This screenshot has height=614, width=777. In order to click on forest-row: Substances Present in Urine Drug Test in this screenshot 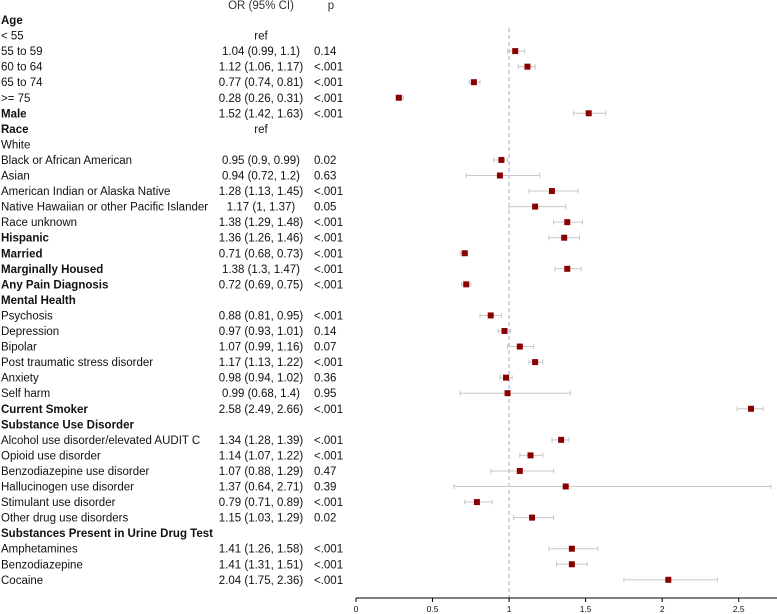, I will do `click(107, 534)`.